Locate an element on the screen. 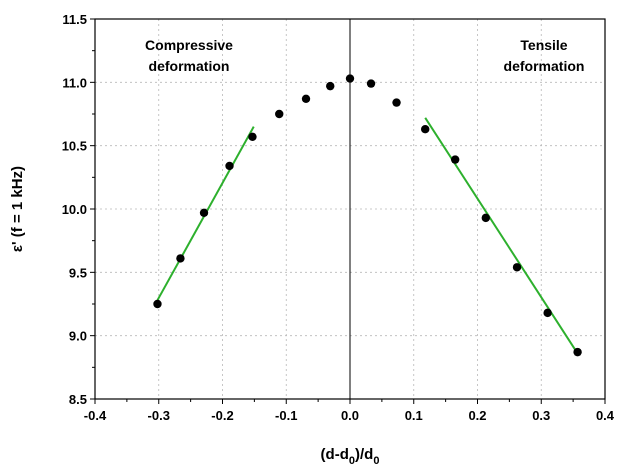 The width and height of the screenshot is (625, 467). fit-line is located at coordinates (501, 235).